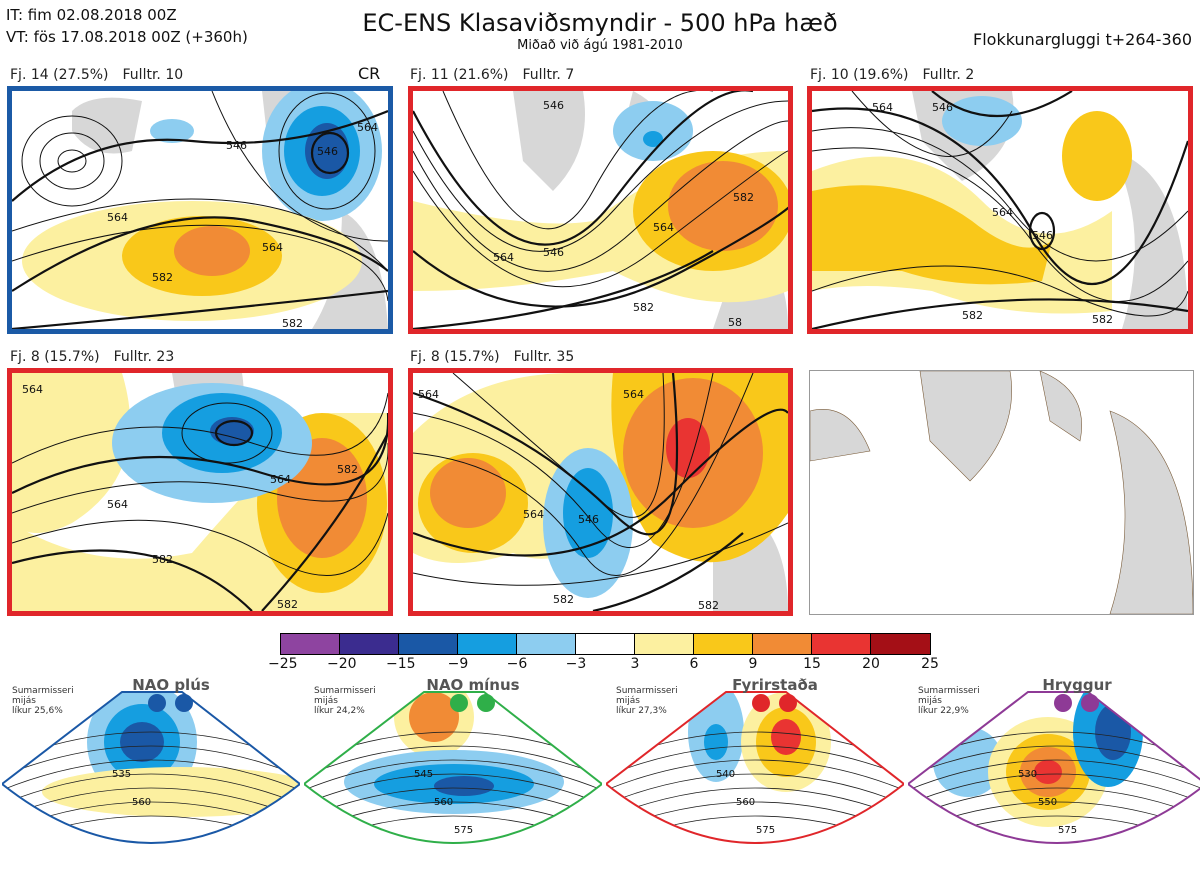 This screenshot has height=874, width=1200. What do you see at coordinates (369, 73) in the screenshot?
I see `panel-1-tag: CR` at bounding box center [369, 73].